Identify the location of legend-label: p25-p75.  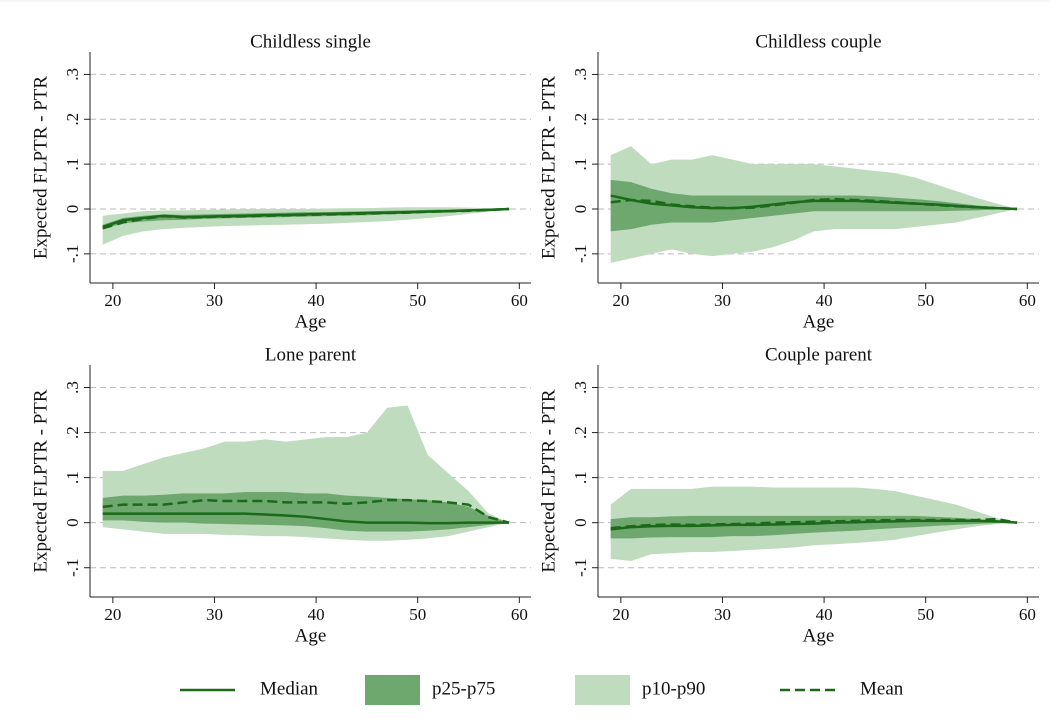
(463, 688).